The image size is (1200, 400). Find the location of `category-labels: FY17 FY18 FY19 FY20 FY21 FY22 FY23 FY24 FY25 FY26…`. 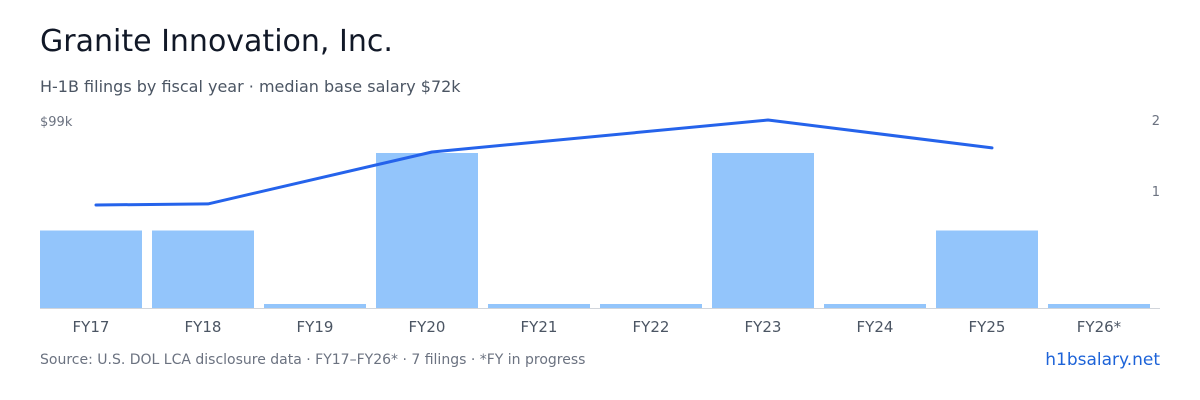

category-labels: FY17 FY18 FY19 FY20 FY21 FY22 FY23 FY24 FY25 FY26… is located at coordinates (597, 327).